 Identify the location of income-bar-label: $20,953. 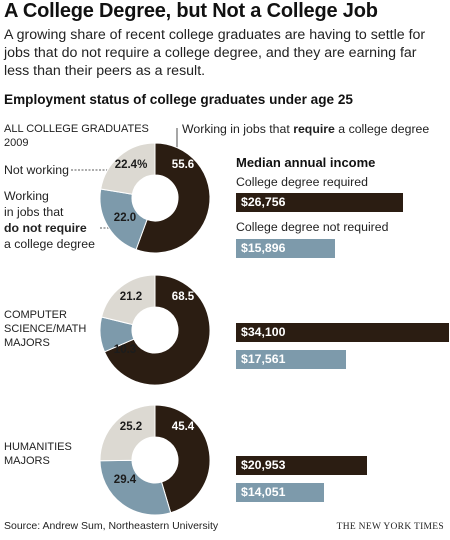
(263, 465).